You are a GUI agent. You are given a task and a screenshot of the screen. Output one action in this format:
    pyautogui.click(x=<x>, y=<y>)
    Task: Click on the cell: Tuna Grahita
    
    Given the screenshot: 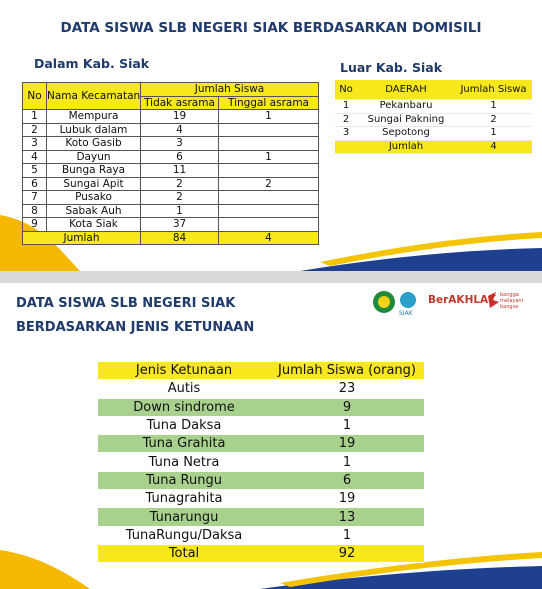 What is the action you would take?
    pyautogui.click(x=184, y=444)
    